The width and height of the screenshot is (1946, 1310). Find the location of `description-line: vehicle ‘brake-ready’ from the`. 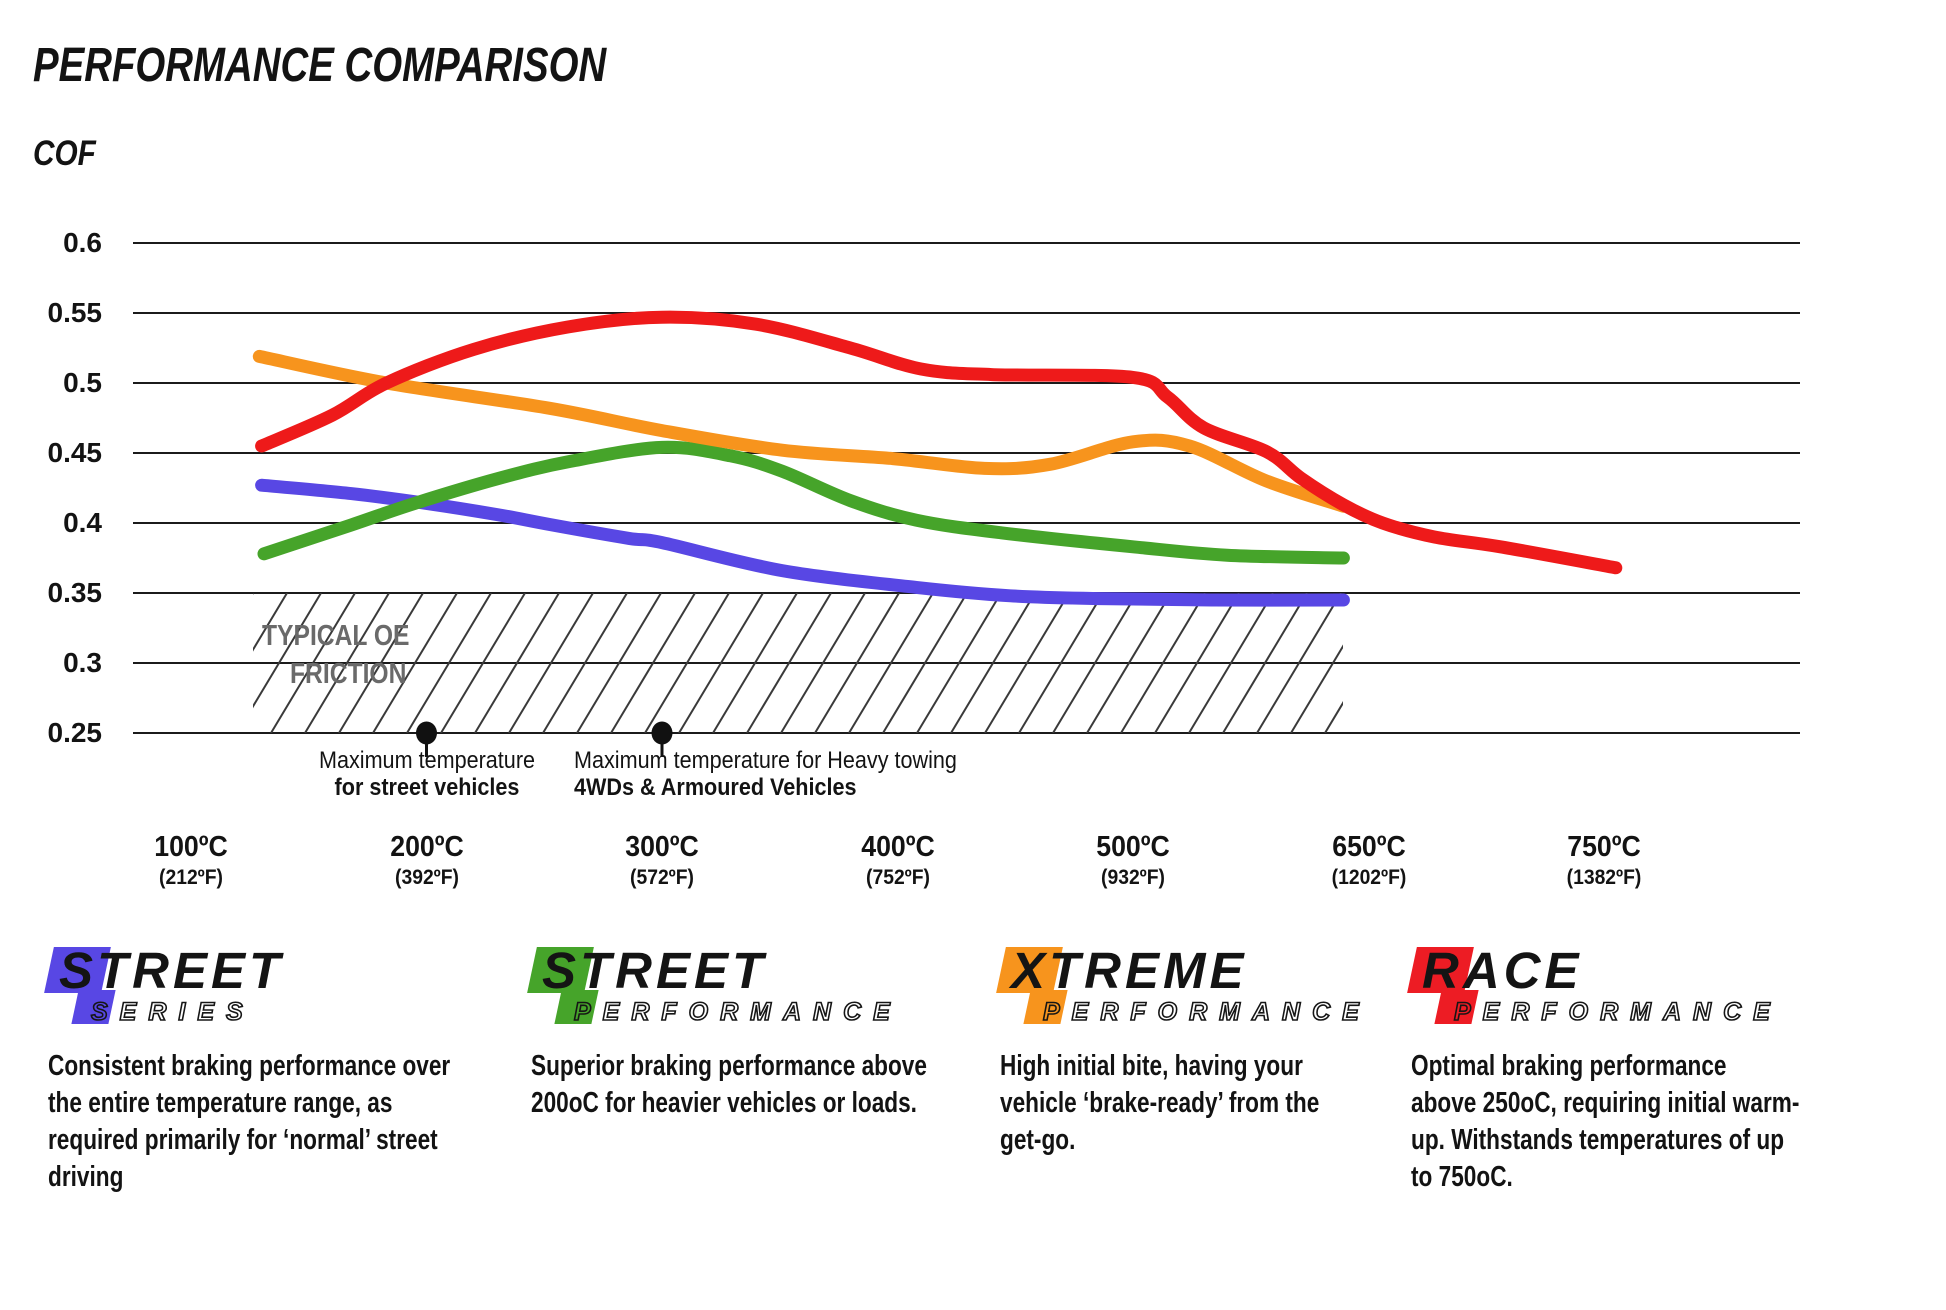

description-line: vehicle ‘brake-ready’ from the is located at coordinates (1160, 1103).